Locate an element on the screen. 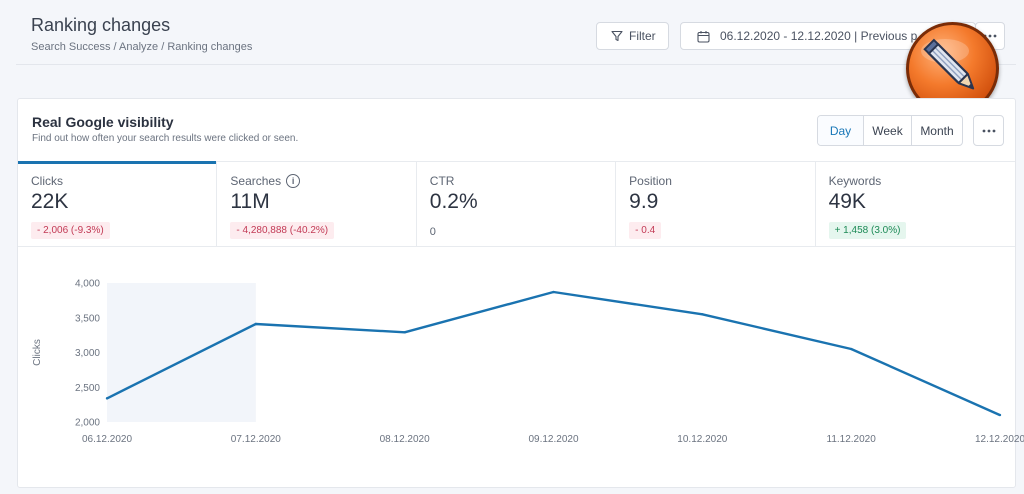 This screenshot has width=1024, height=494. period-day-button: Day is located at coordinates (841, 130).